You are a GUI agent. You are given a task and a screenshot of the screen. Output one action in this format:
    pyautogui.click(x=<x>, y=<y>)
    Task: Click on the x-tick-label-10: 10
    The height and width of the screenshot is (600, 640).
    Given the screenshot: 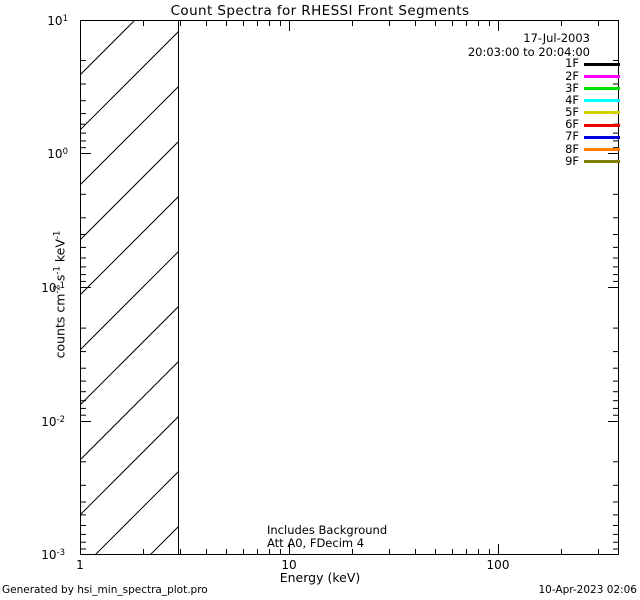 What is the action you would take?
    pyautogui.click(x=289, y=565)
    